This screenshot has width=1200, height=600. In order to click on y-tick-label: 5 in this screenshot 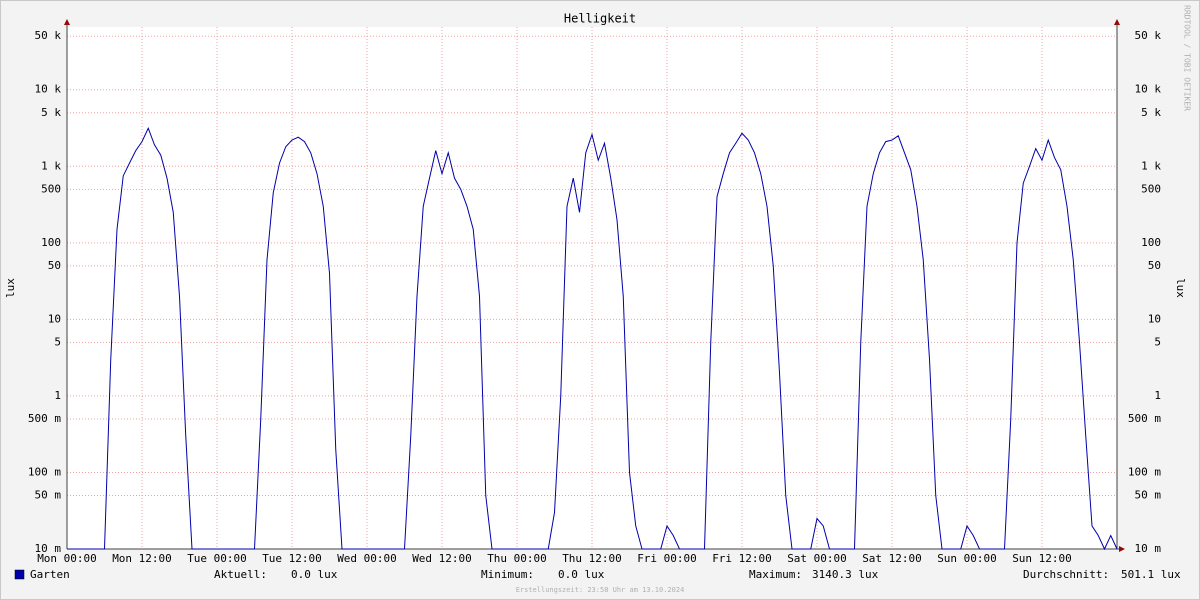, I will do `click(57, 341)`.